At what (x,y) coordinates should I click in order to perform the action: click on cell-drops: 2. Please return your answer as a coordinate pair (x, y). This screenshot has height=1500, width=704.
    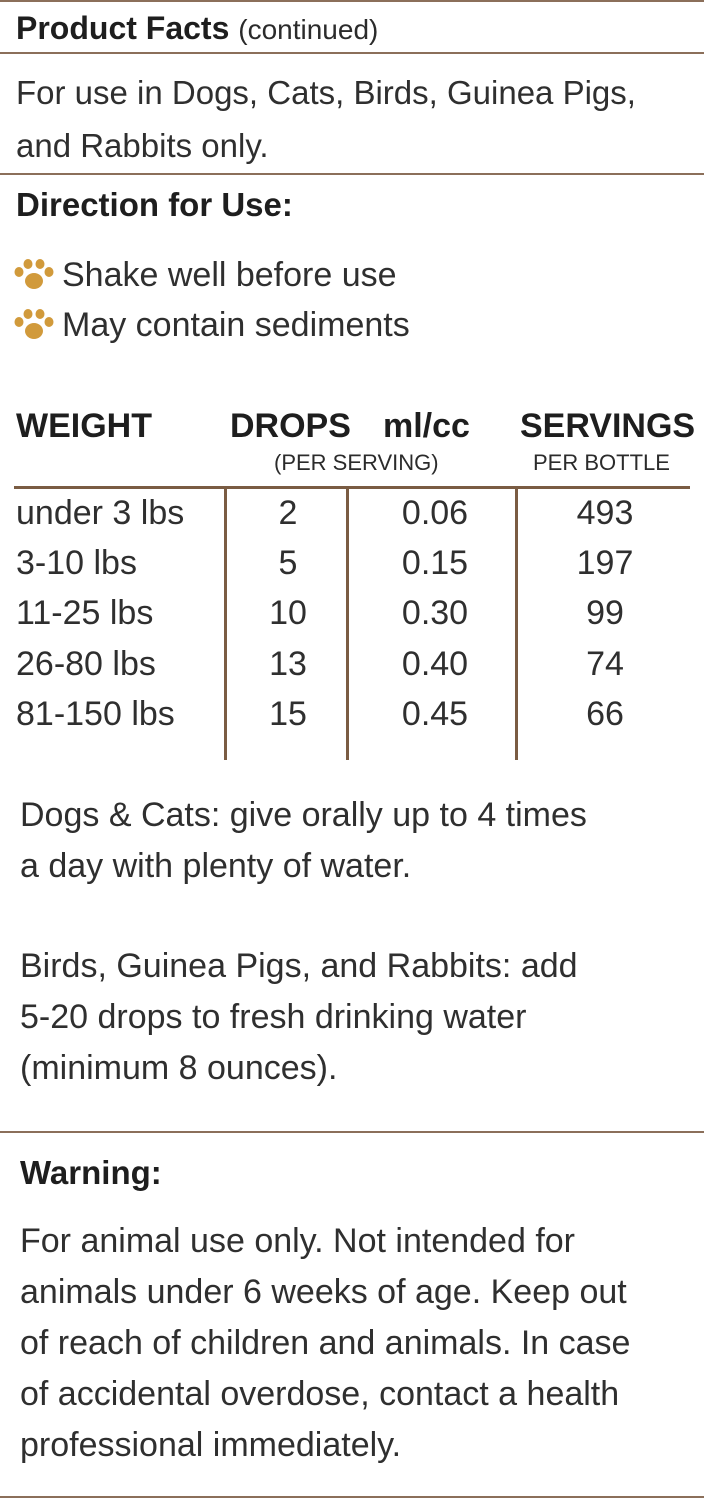
    Looking at the image, I should click on (288, 513).